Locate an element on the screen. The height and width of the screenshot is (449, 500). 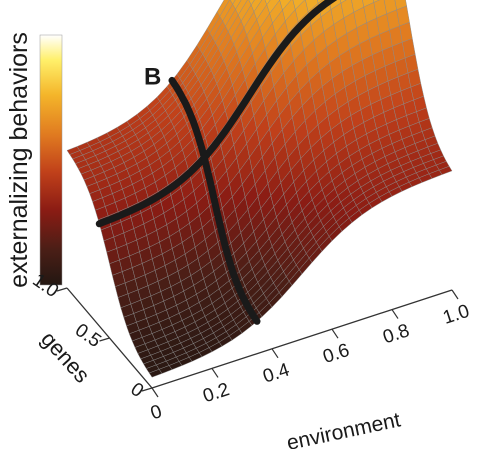
z-axis-label: externalizing behaviors is located at coordinates (19, 160).